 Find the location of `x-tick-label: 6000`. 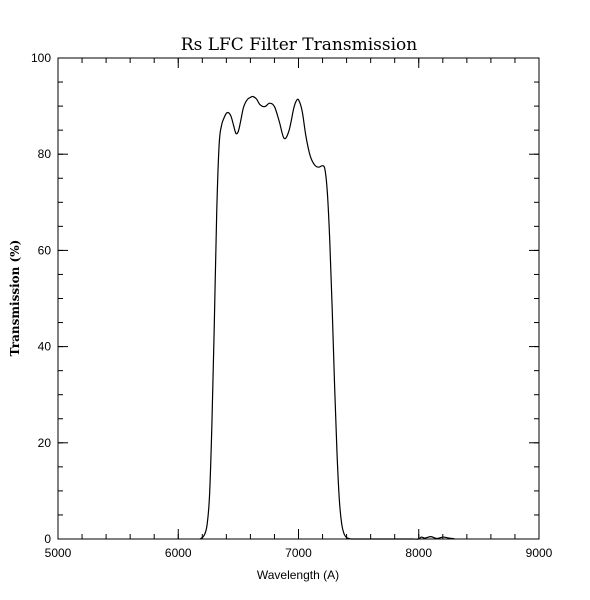

x-tick-label: 6000 is located at coordinates (178, 553).